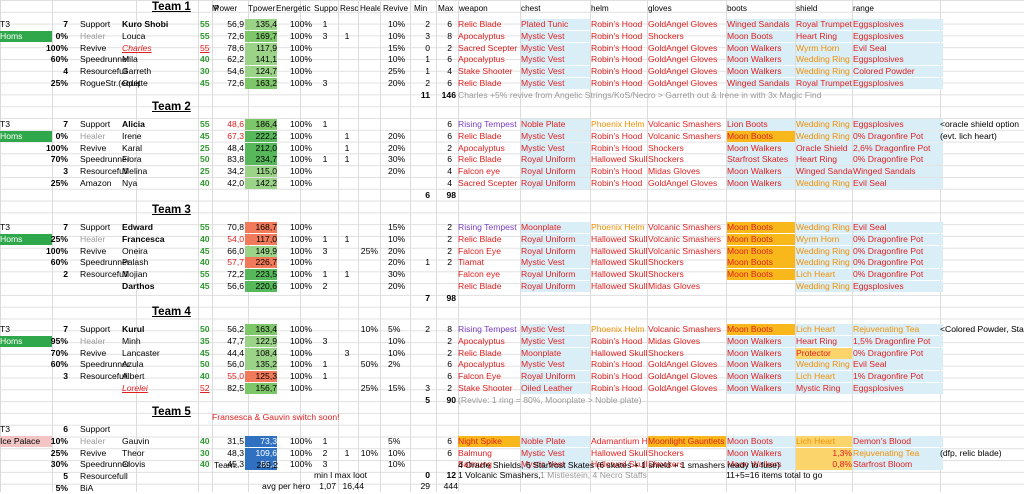 Image resolution: width=1024 pixels, height=494 pixels. Describe the element at coordinates (235, 183) in the screenshot. I see `hero-power: 42,0` at that location.